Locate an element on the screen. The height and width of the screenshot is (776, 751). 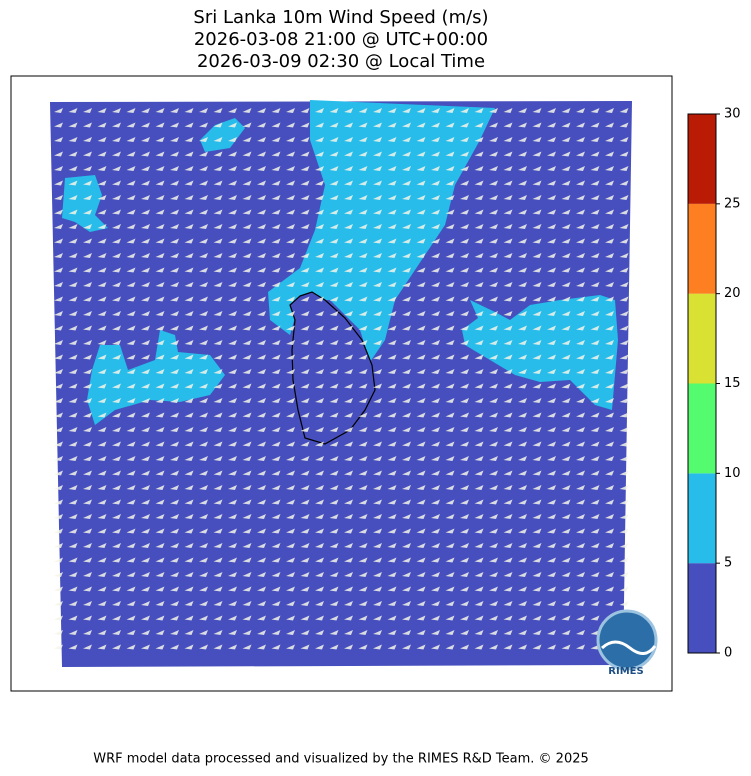
title-line: 2026-03-08 21:00 @ UTC+00:00 is located at coordinates (341, 39).